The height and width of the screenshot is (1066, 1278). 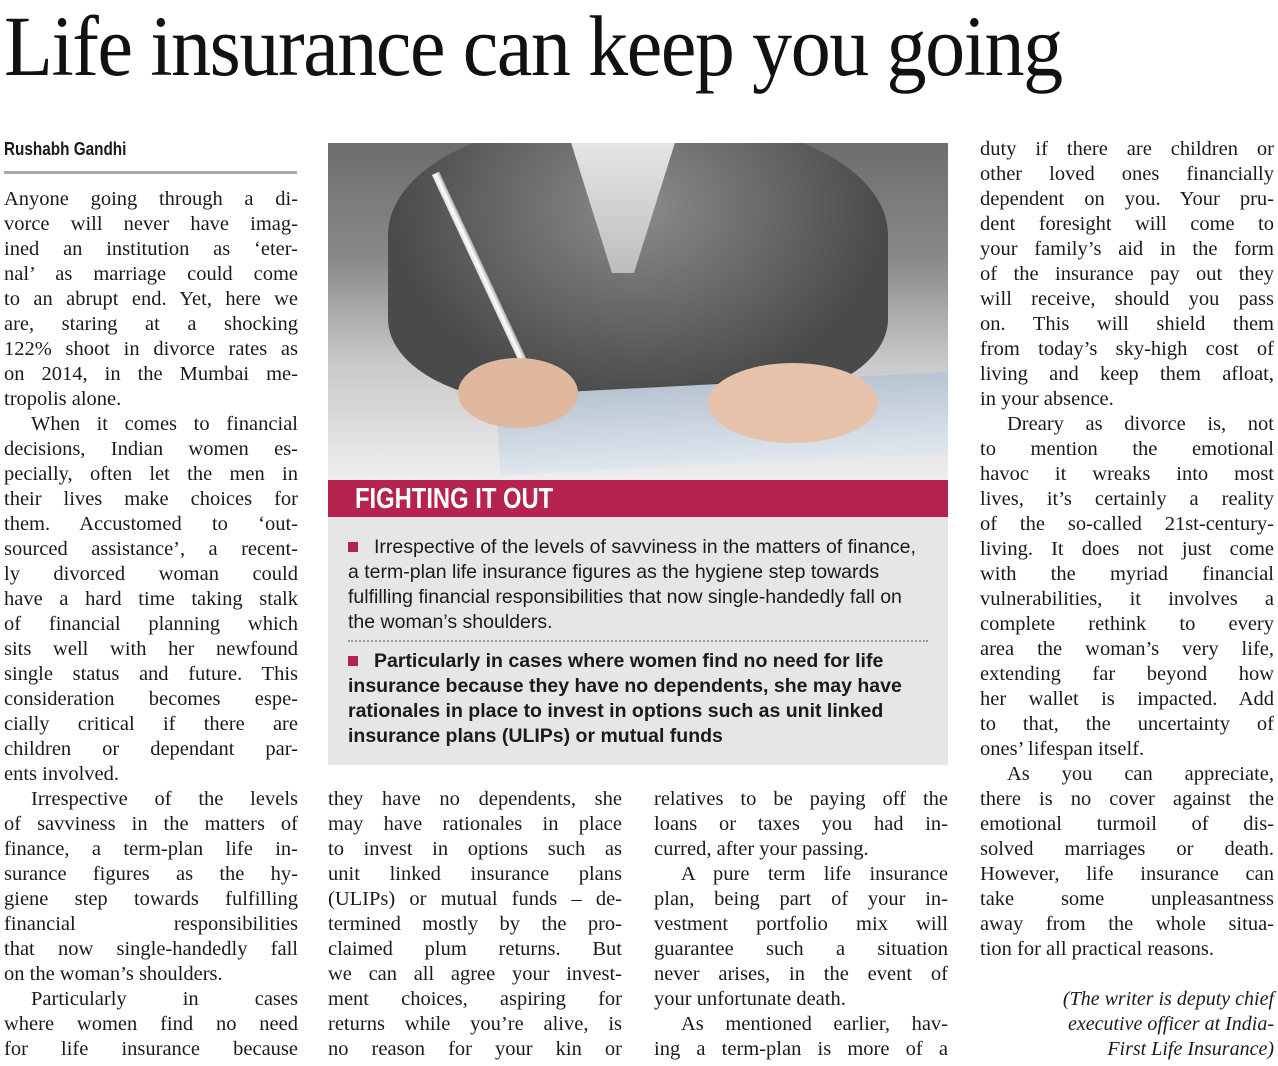 I want to click on text-line: on. This will shield them, so click(x=1127, y=324).